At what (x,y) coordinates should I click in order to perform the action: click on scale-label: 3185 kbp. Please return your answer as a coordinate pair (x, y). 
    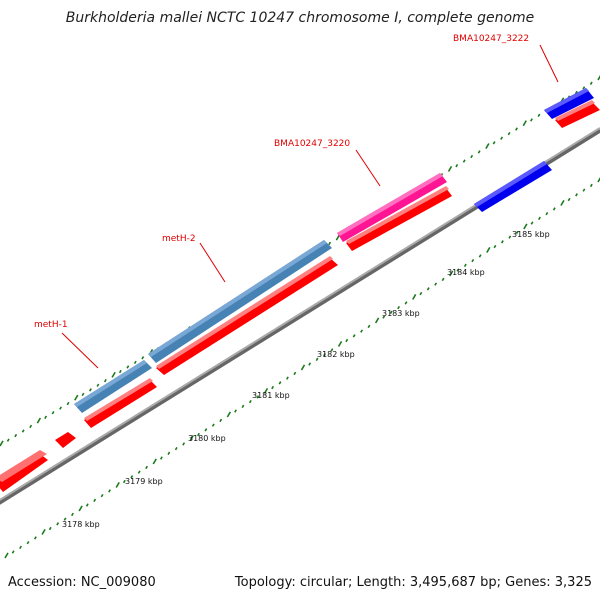
    Looking at the image, I should click on (531, 234).